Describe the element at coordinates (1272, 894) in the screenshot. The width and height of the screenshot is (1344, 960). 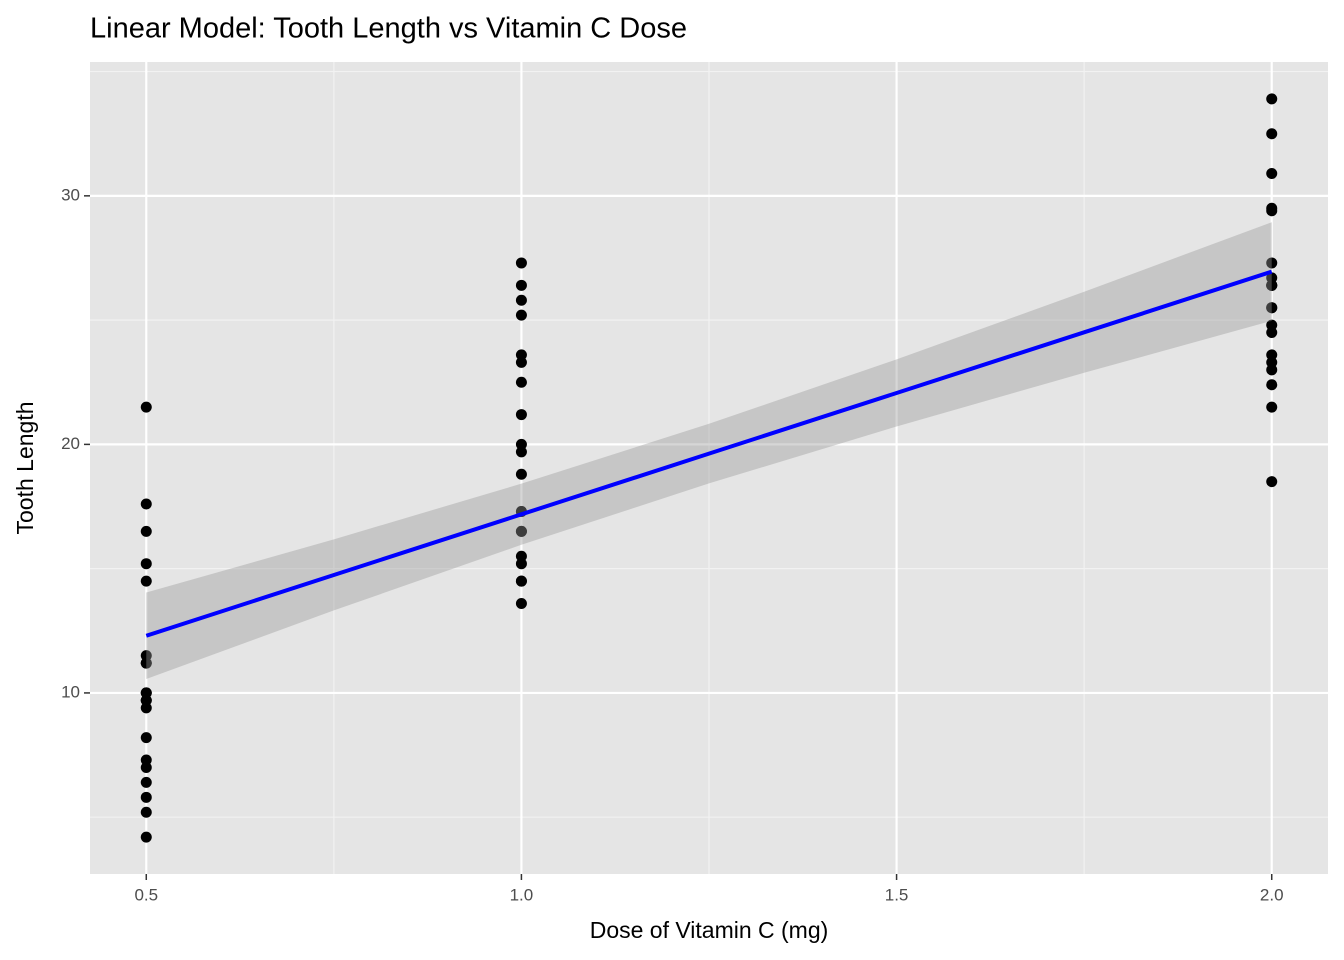
I see `x-tick-label: 2.0` at that location.